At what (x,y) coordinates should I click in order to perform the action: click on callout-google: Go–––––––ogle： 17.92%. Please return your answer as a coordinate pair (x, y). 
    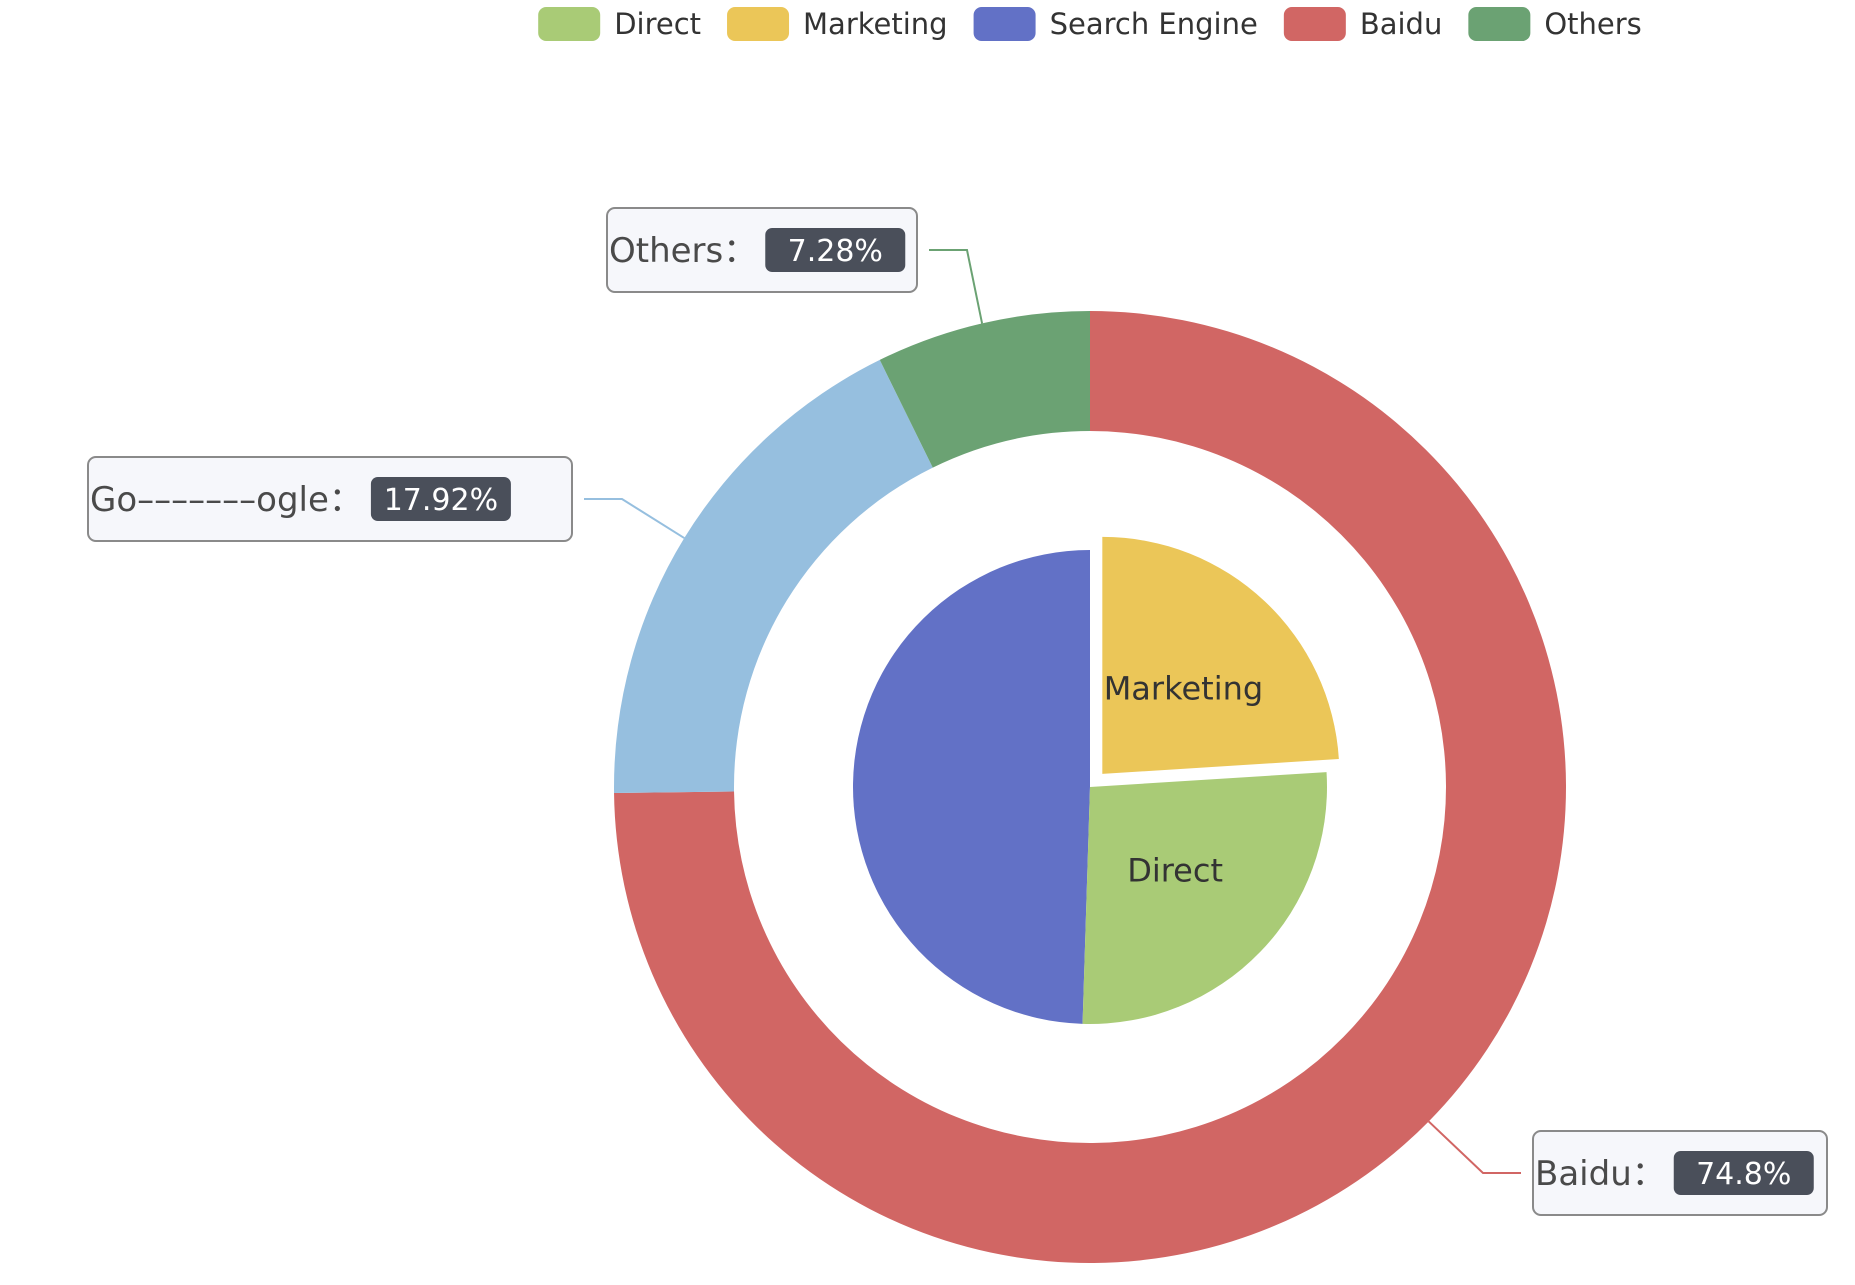
    Looking at the image, I should click on (386, 499).